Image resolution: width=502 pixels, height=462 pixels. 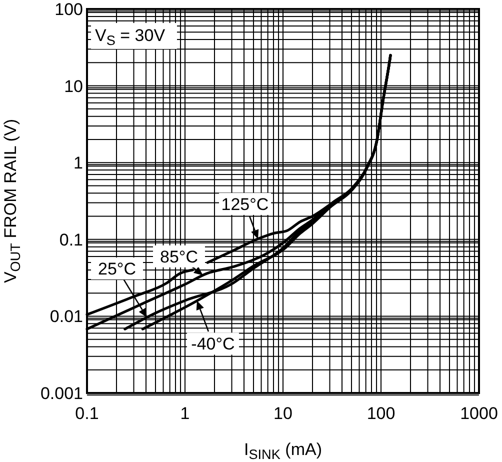 I want to click on series-label: -40°C, so click(x=213, y=344).